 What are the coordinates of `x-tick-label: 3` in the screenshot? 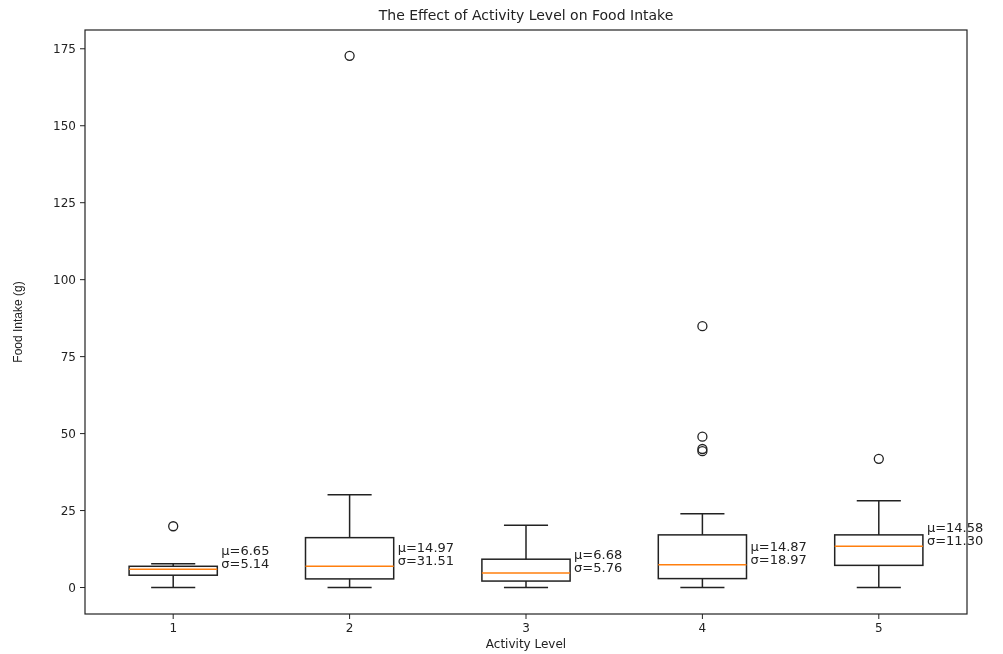 It's located at (526, 628).